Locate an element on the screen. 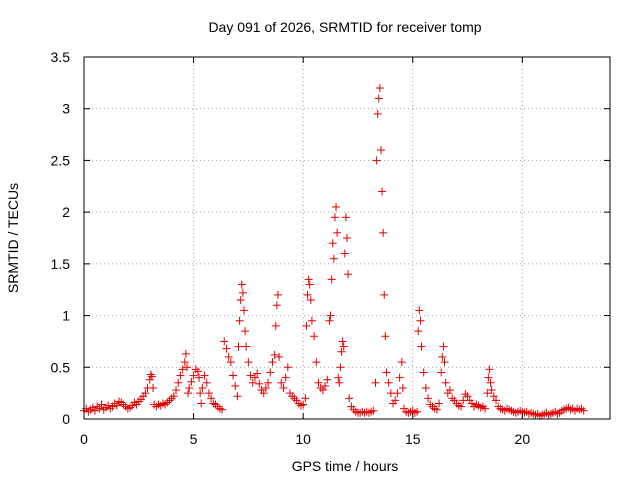 This screenshot has height=480, width=640. x-axis-label: GPS time / hours is located at coordinates (345, 466).